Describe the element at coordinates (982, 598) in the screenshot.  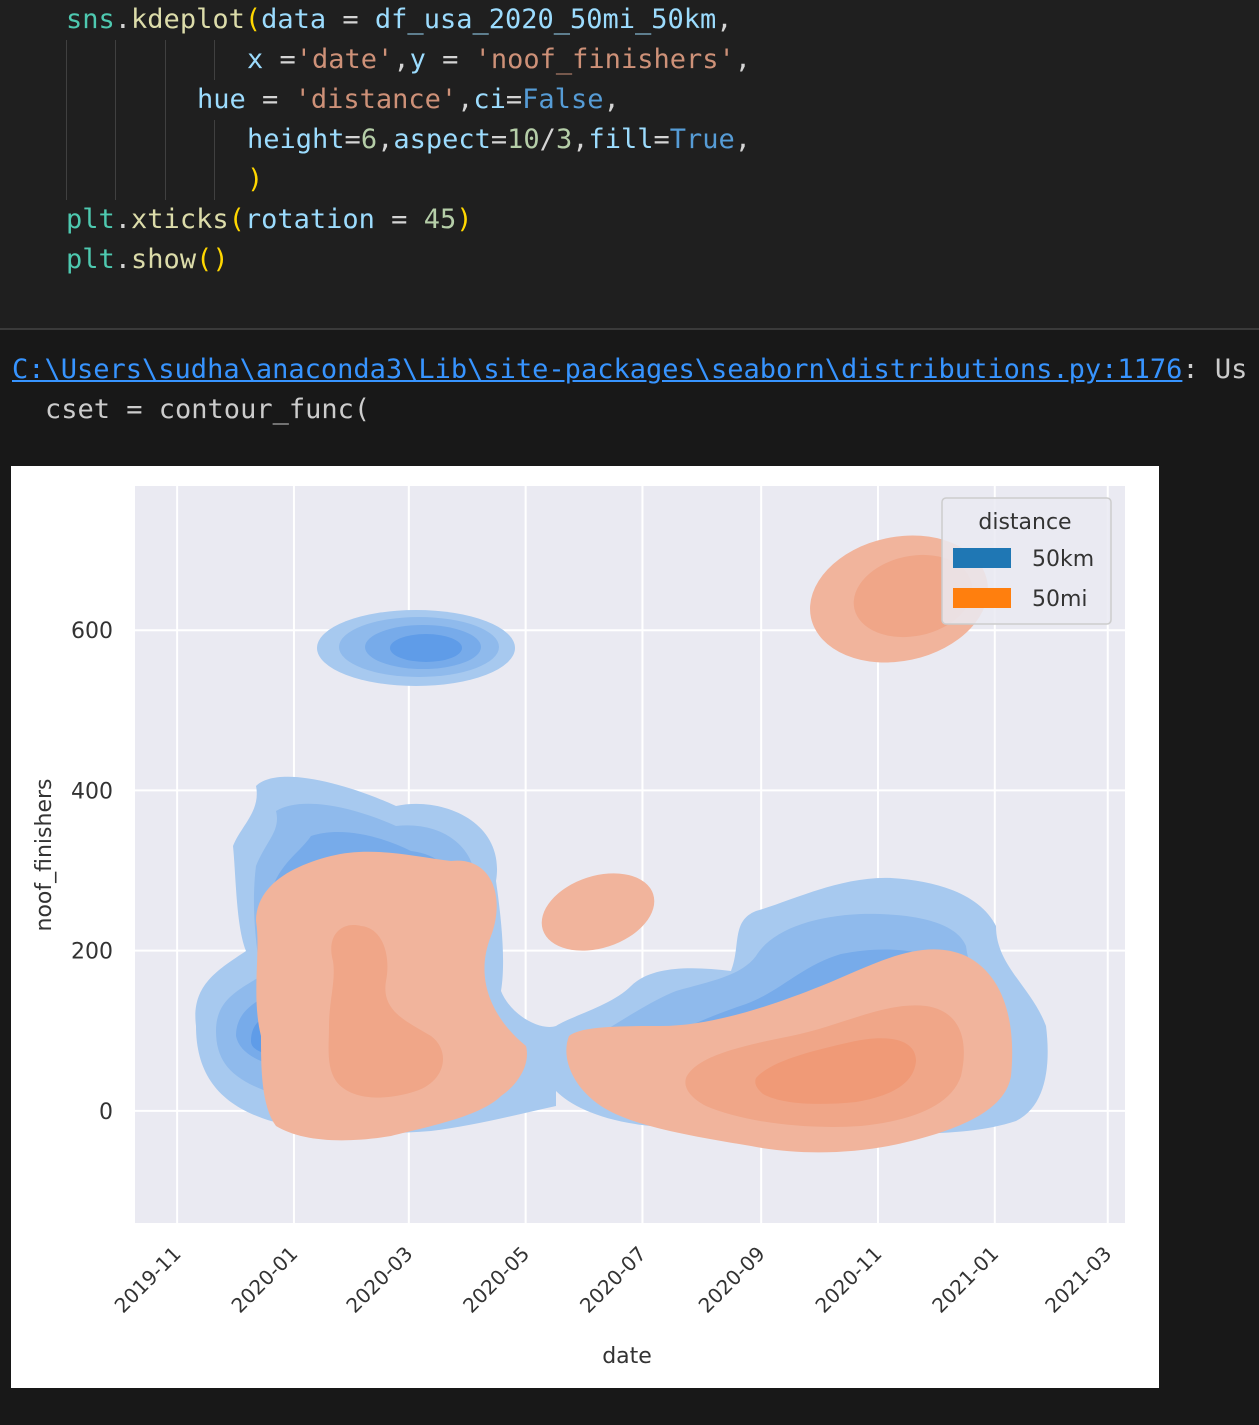
I see `legend-swatch-50mi` at that location.